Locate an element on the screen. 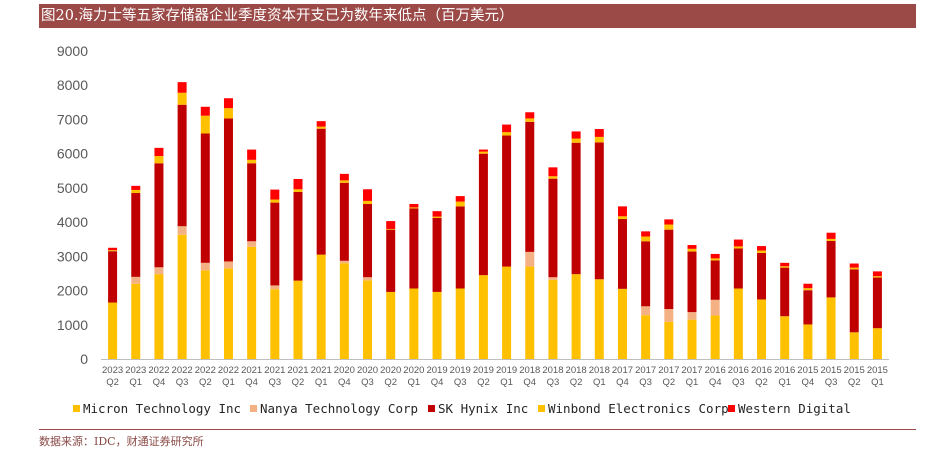  x-tick-year-9: 2021 is located at coordinates (321, 370).